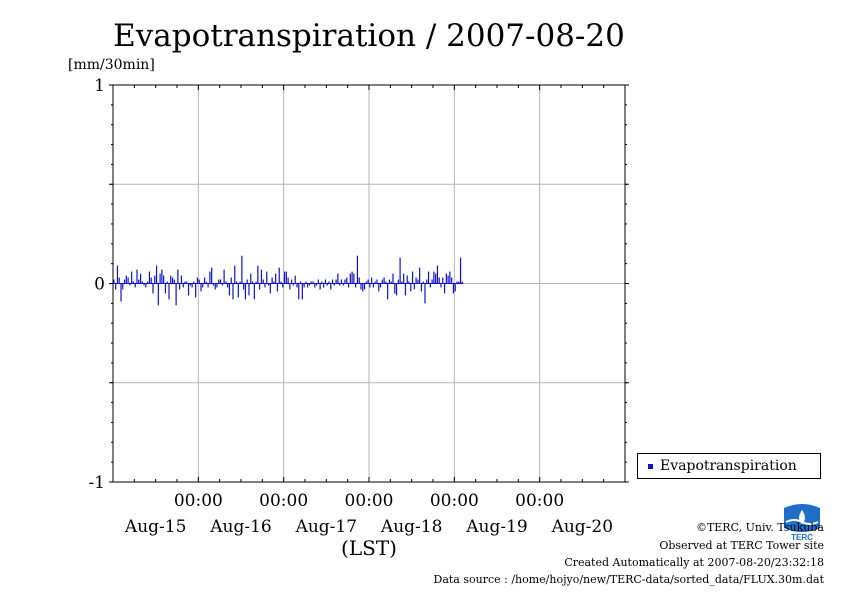 The image size is (842, 595). What do you see at coordinates (411, 527) in the screenshot?
I see `x-tick-date-label: Aug-18` at bounding box center [411, 527].